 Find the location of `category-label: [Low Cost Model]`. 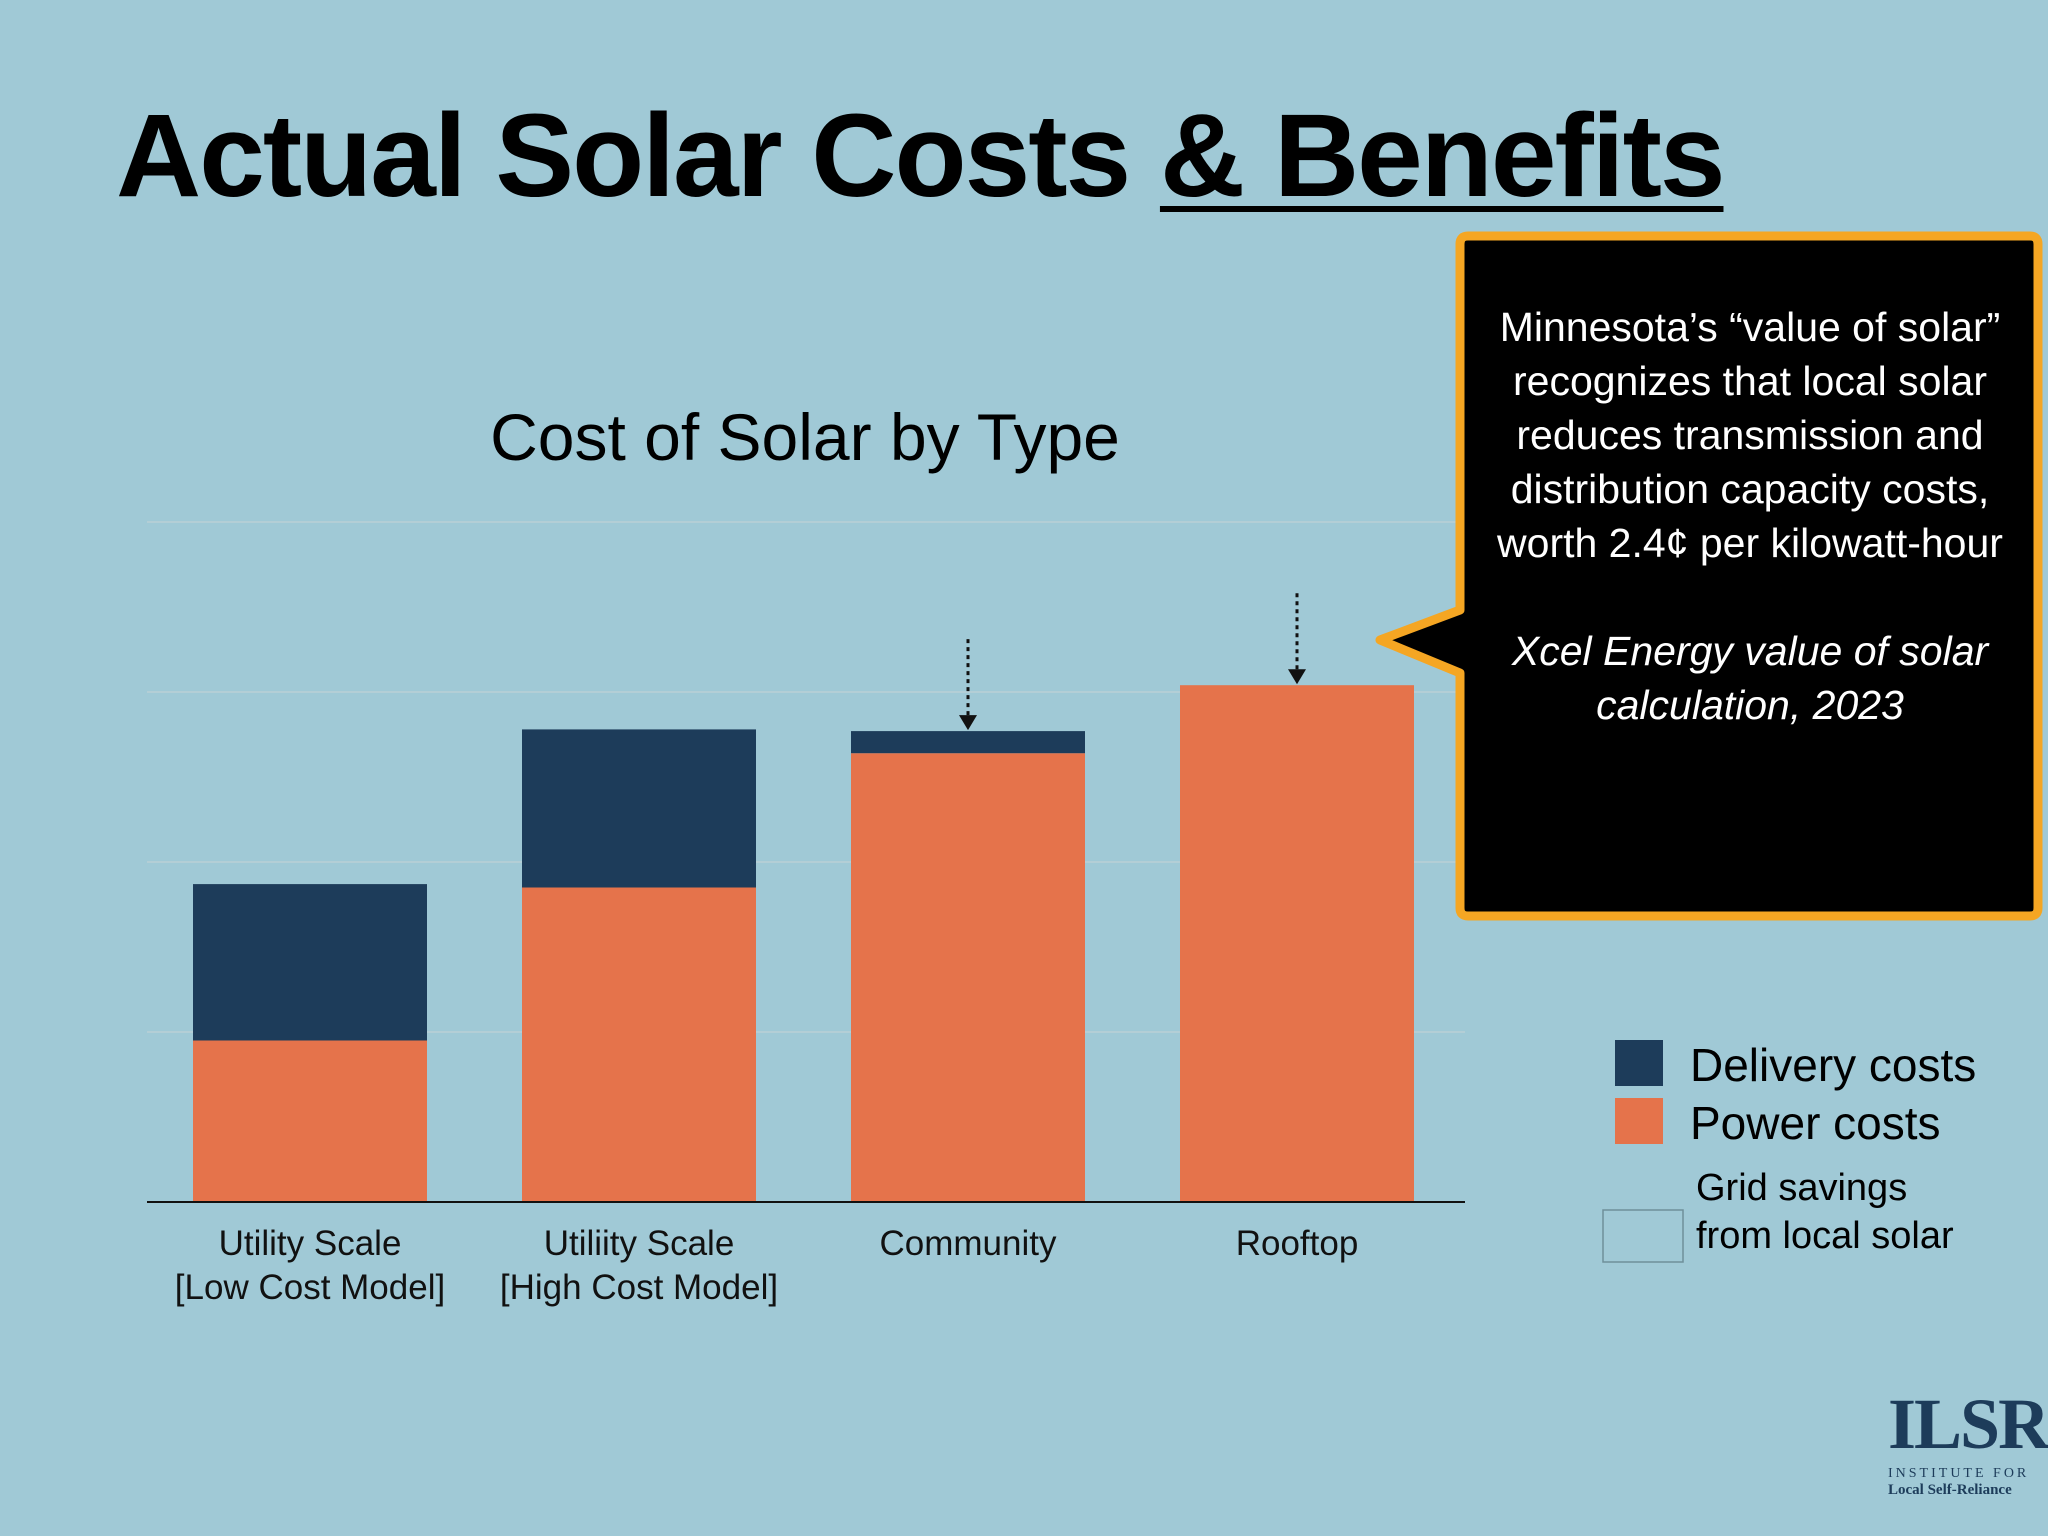

category-label: [Low Cost Model] is located at coordinates (310, 1287).